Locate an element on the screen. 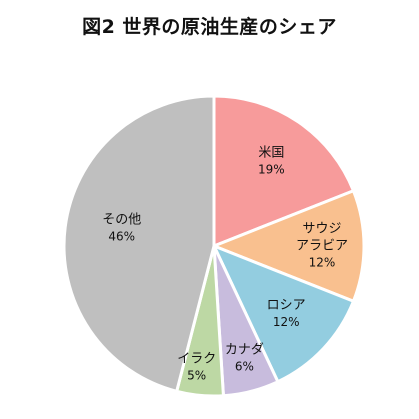 This screenshot has height=419, width=419. slice-category-label: 米国 is located at coordinates (271, 153).